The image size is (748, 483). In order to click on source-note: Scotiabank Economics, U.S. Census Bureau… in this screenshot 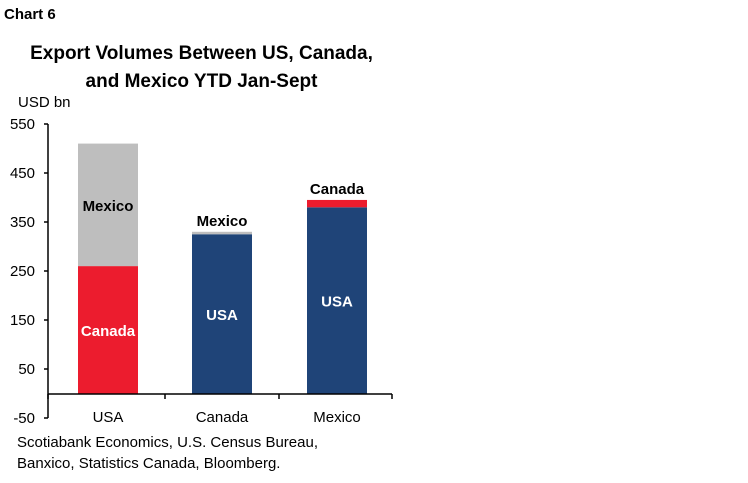, I will do `click(167, 453)`.